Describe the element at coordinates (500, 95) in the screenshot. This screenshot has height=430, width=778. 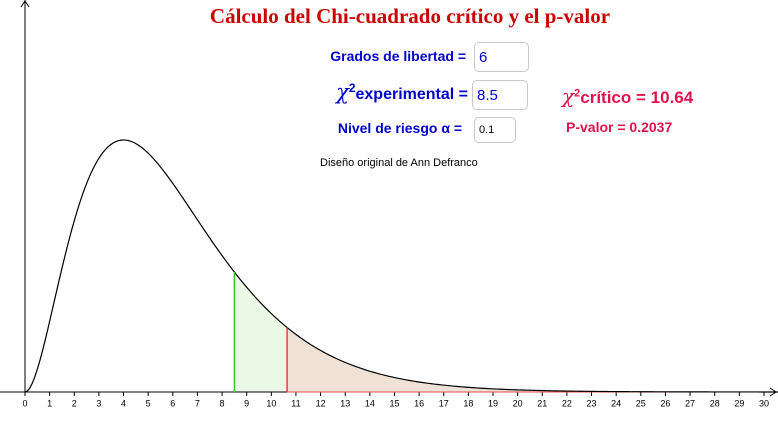
I see `experimental-input: 8.5` at that location.